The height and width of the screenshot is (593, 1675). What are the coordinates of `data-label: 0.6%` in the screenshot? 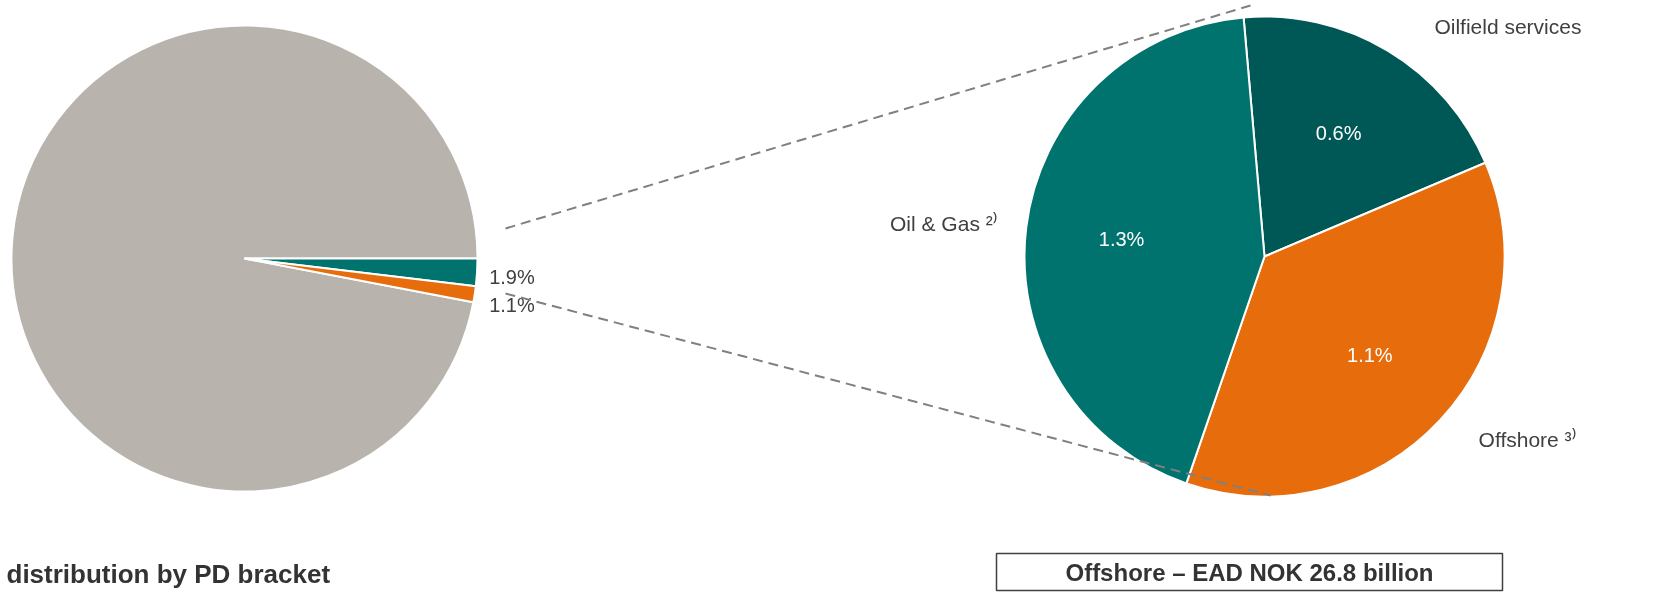 It's located at (1338, 133).